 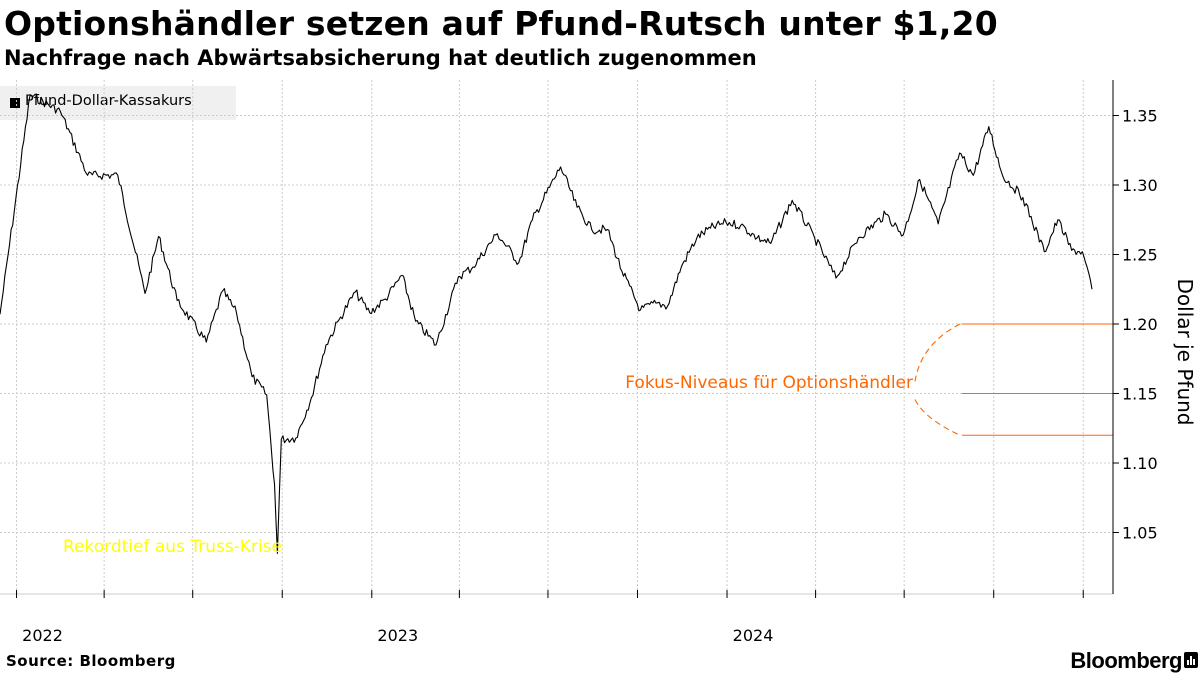 What do you see at coordinates (1013, 379) in the screenshot?
I see `focus-levels` at bounding box center [1013, 379].